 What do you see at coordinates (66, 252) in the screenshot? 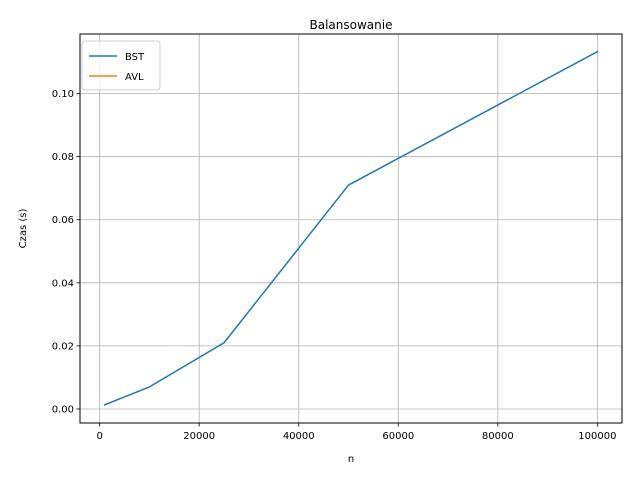
I see `y-axis-ticks: 0.00 0.02 0.04 0.06 0.08 0.10` at bounding box center [66, 252].